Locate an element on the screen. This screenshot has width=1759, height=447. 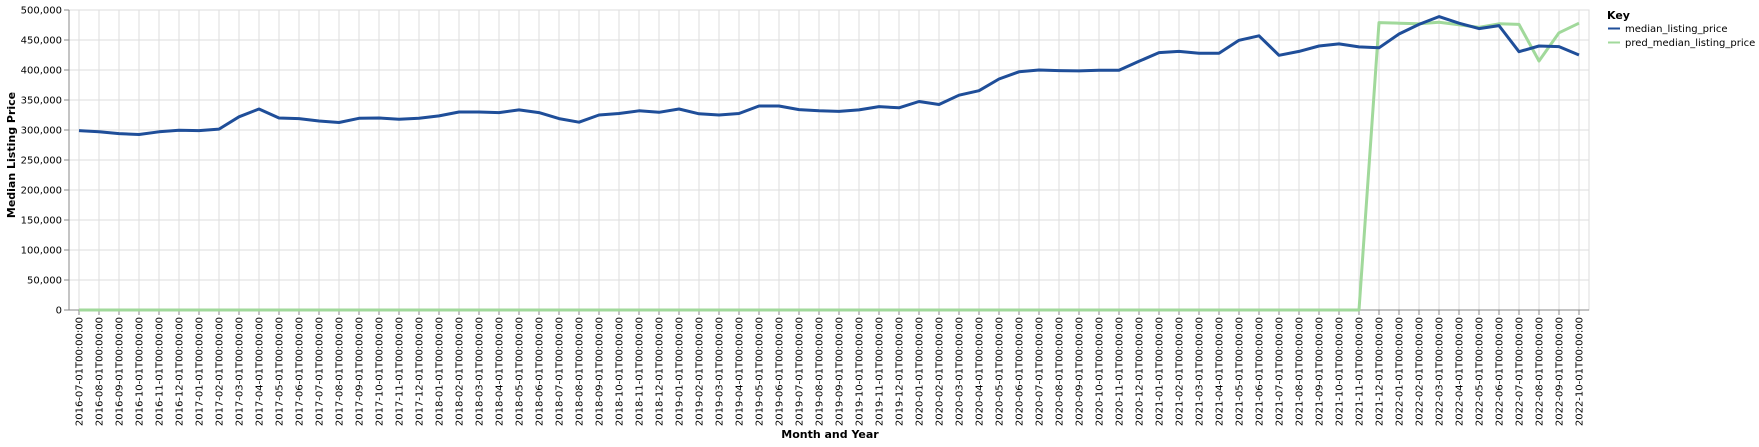
x-tick-label: 2022-04-01T00:00:00 is located at coordinates (1460, 371).